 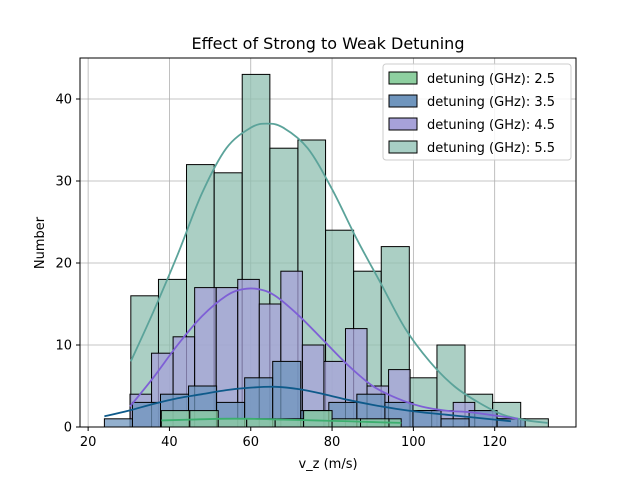 I want to click on legend-label: detuning (GHz): 4.5, so click(x=491, y=125).